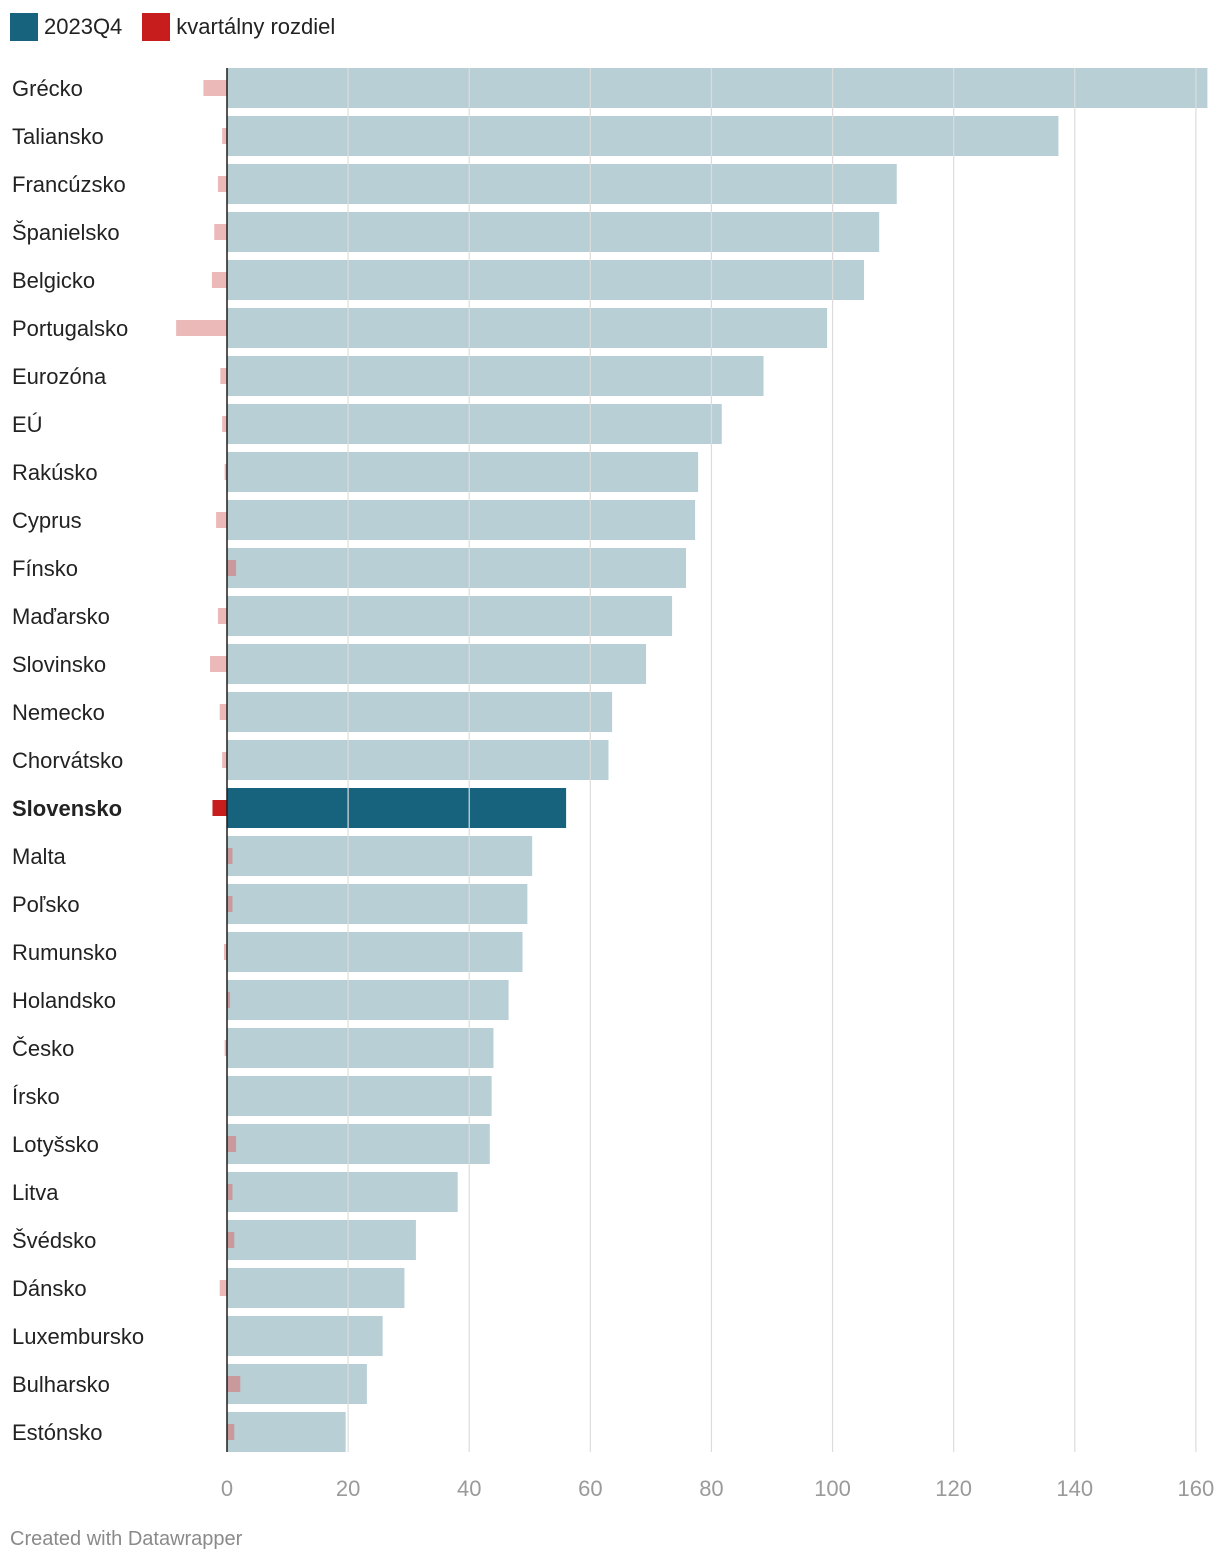 The image size is (1220, 1566). I want to click on diff-bar-eurozona, so click(223, 376).